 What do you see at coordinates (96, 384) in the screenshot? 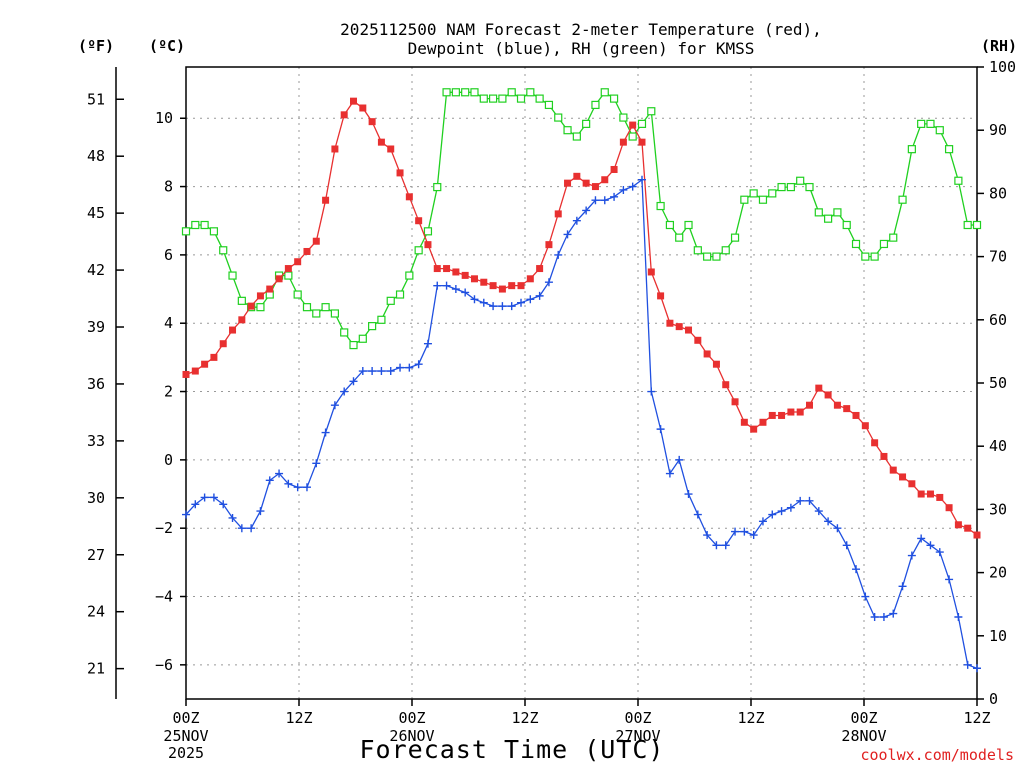
I see `fahrenheit-tick-label: 36` at bounding box center [96, 384].